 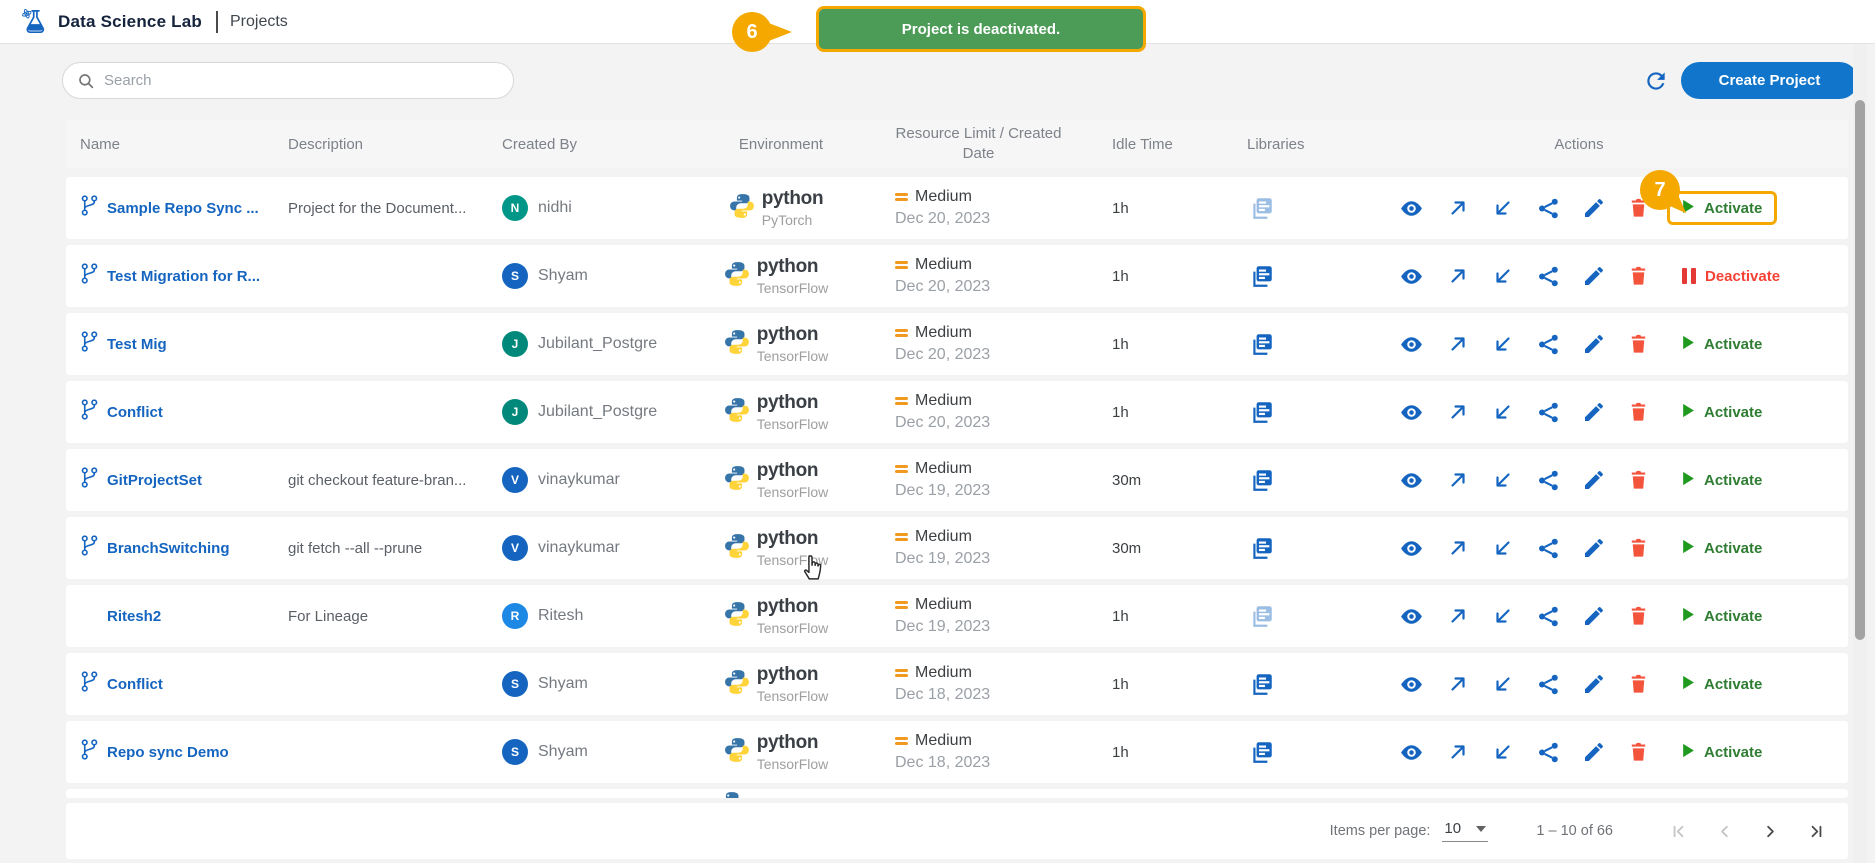 What do you see at coordinates (137, 344) in the screenshot?
I see `project-name-link: Test Mig` at bounding box center [137, 344].